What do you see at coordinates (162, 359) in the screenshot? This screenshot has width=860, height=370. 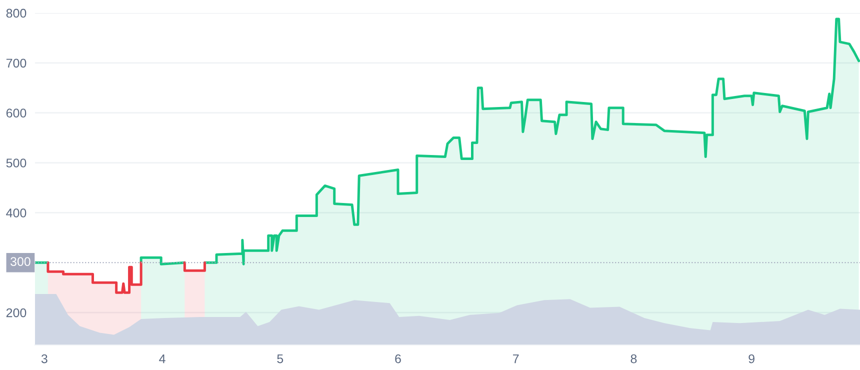 I see `x-tick-label: 4` at bounding box center [162, 359].